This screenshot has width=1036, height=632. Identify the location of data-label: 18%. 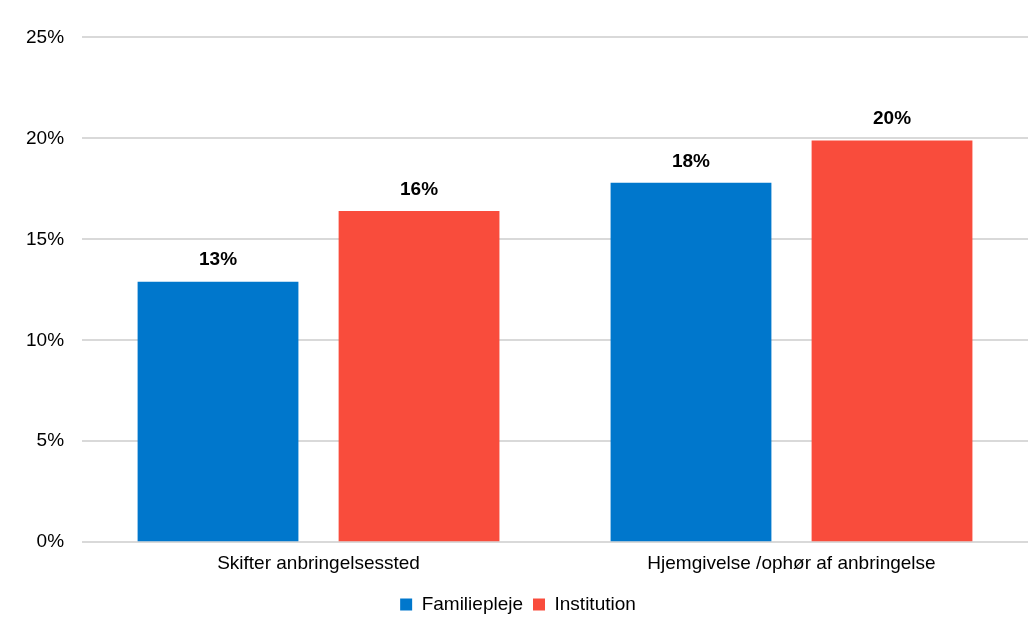
(691, 160).